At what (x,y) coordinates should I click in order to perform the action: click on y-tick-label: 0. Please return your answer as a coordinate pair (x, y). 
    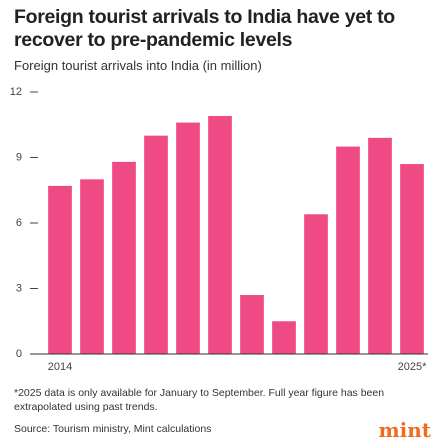
    Looking at the image, I should click on (19, 354).